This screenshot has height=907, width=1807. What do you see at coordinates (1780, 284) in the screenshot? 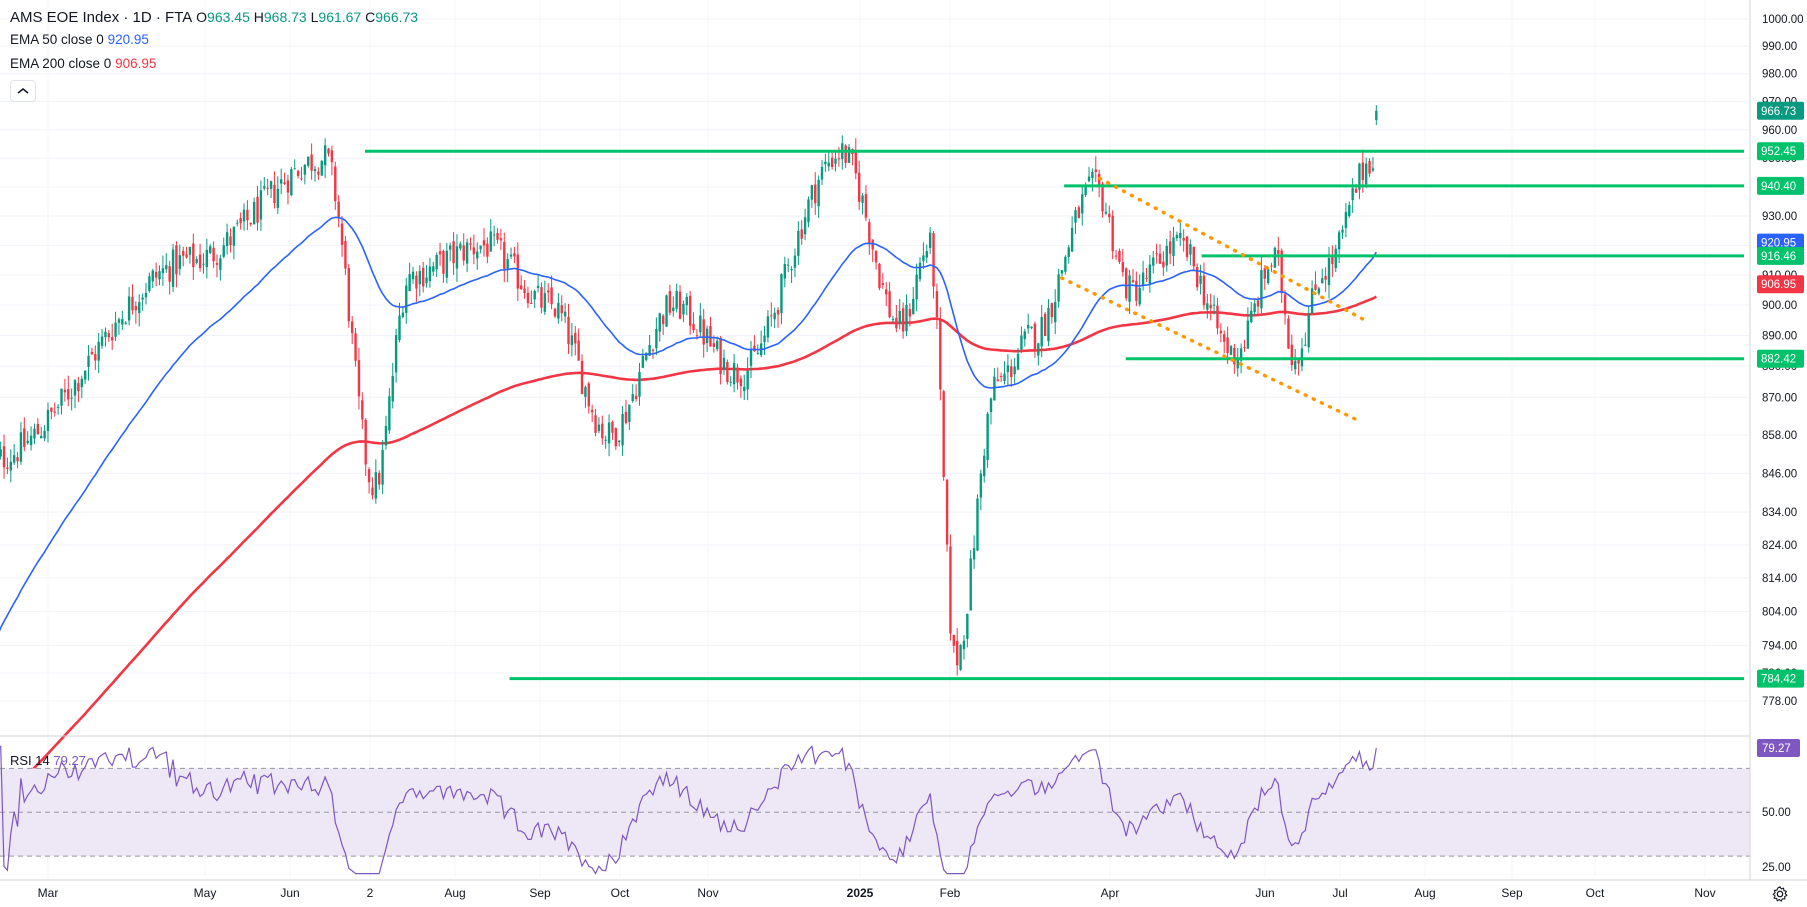
I see `price-label-bg` at bounding box center [1780, 284].